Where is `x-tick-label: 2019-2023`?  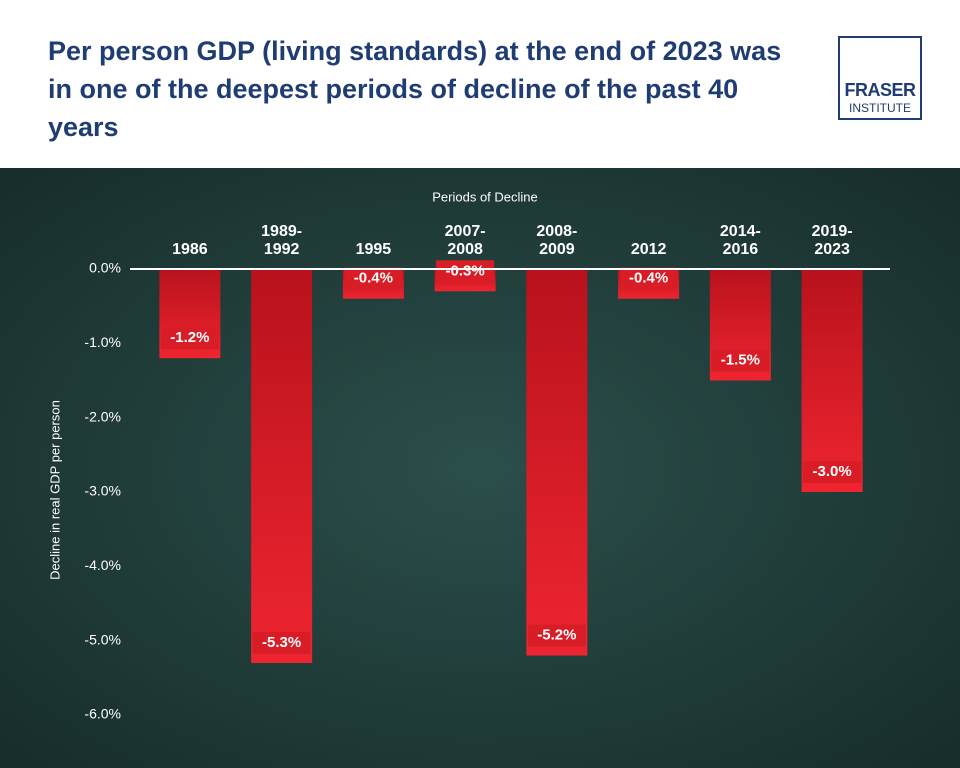 x-tick-label: 2019-2023 is located at coordinates (832, 239).